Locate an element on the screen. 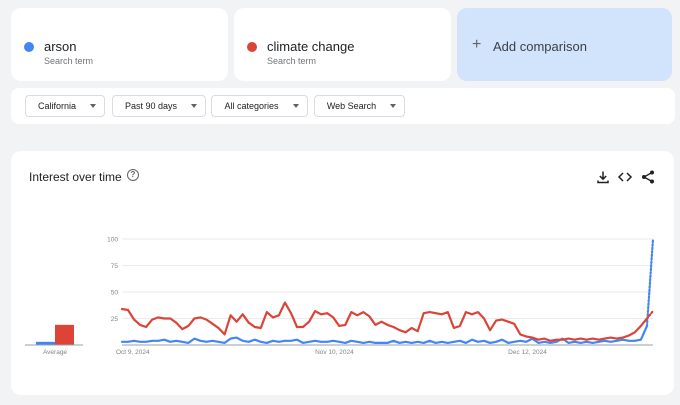  search-type-dropdown: Web Search is located at coordinates (359, 106).